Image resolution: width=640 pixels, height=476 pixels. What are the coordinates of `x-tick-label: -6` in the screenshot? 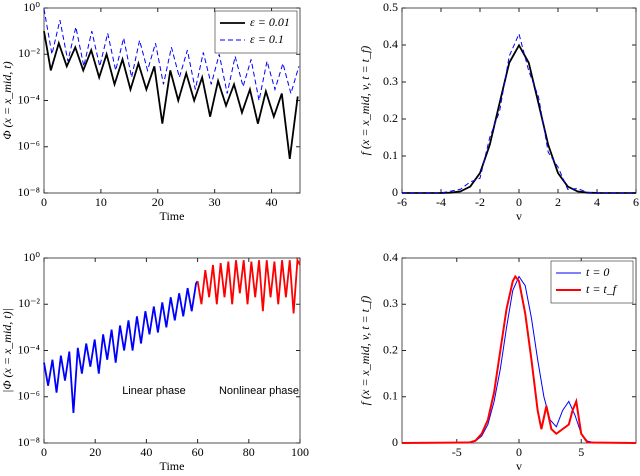 It's located at (402, 202).